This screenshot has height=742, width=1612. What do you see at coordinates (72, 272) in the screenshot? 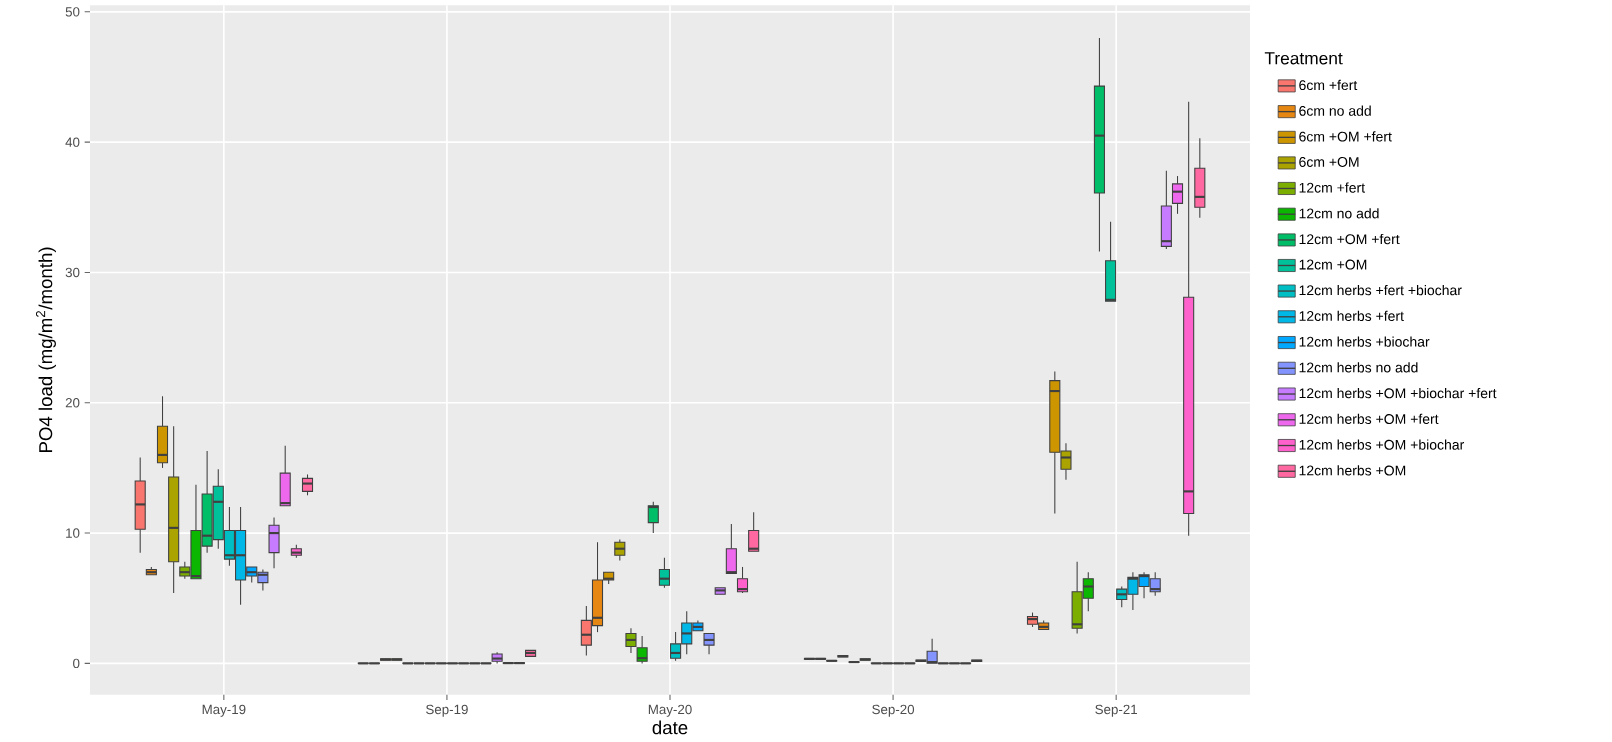
I see `y-tick-label: 30` at bounding box center [72, 272].